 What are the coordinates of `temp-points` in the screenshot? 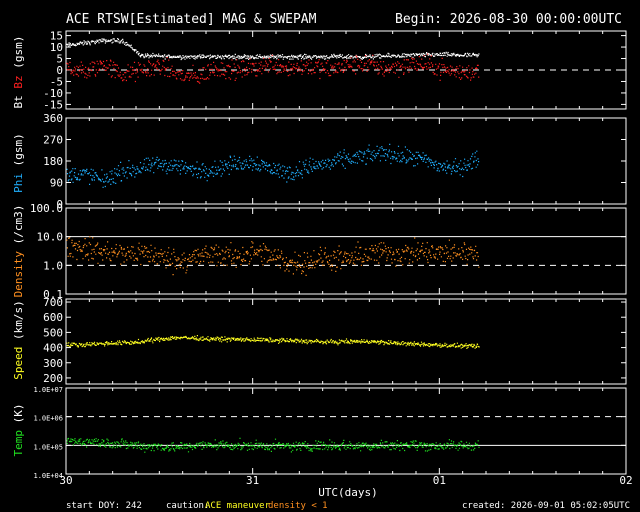 It's located at (273, 445).